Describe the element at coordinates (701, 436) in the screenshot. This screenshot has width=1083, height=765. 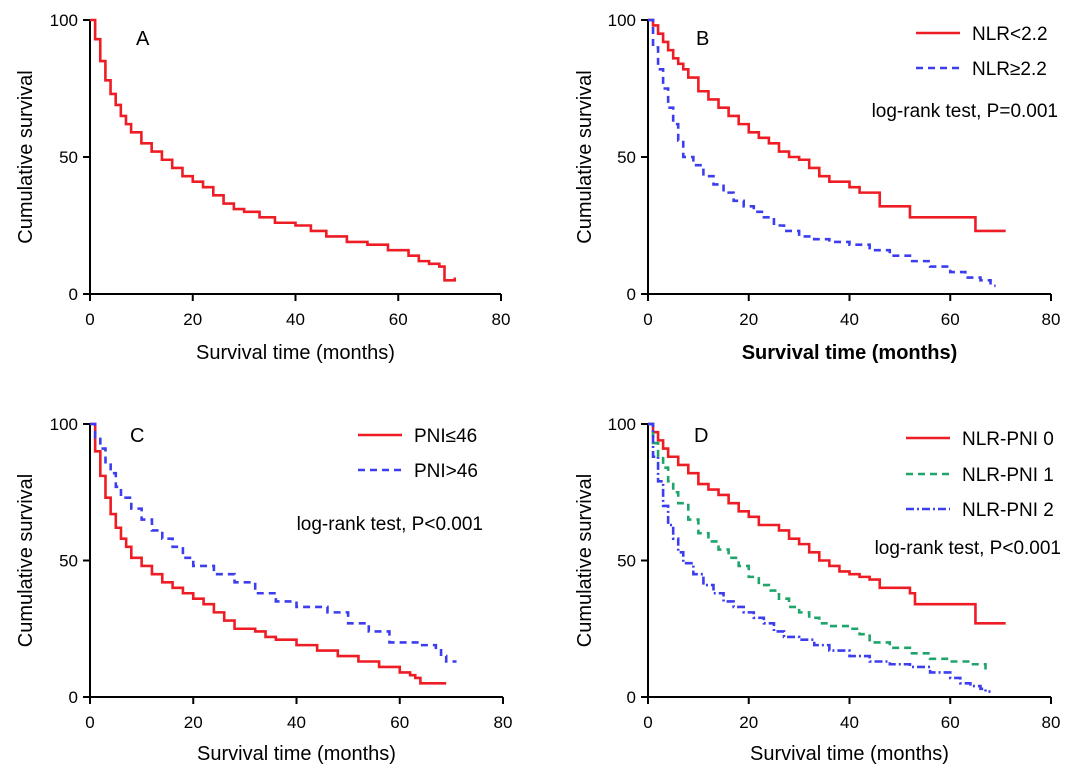
I see `panel-letter: D` at that location.